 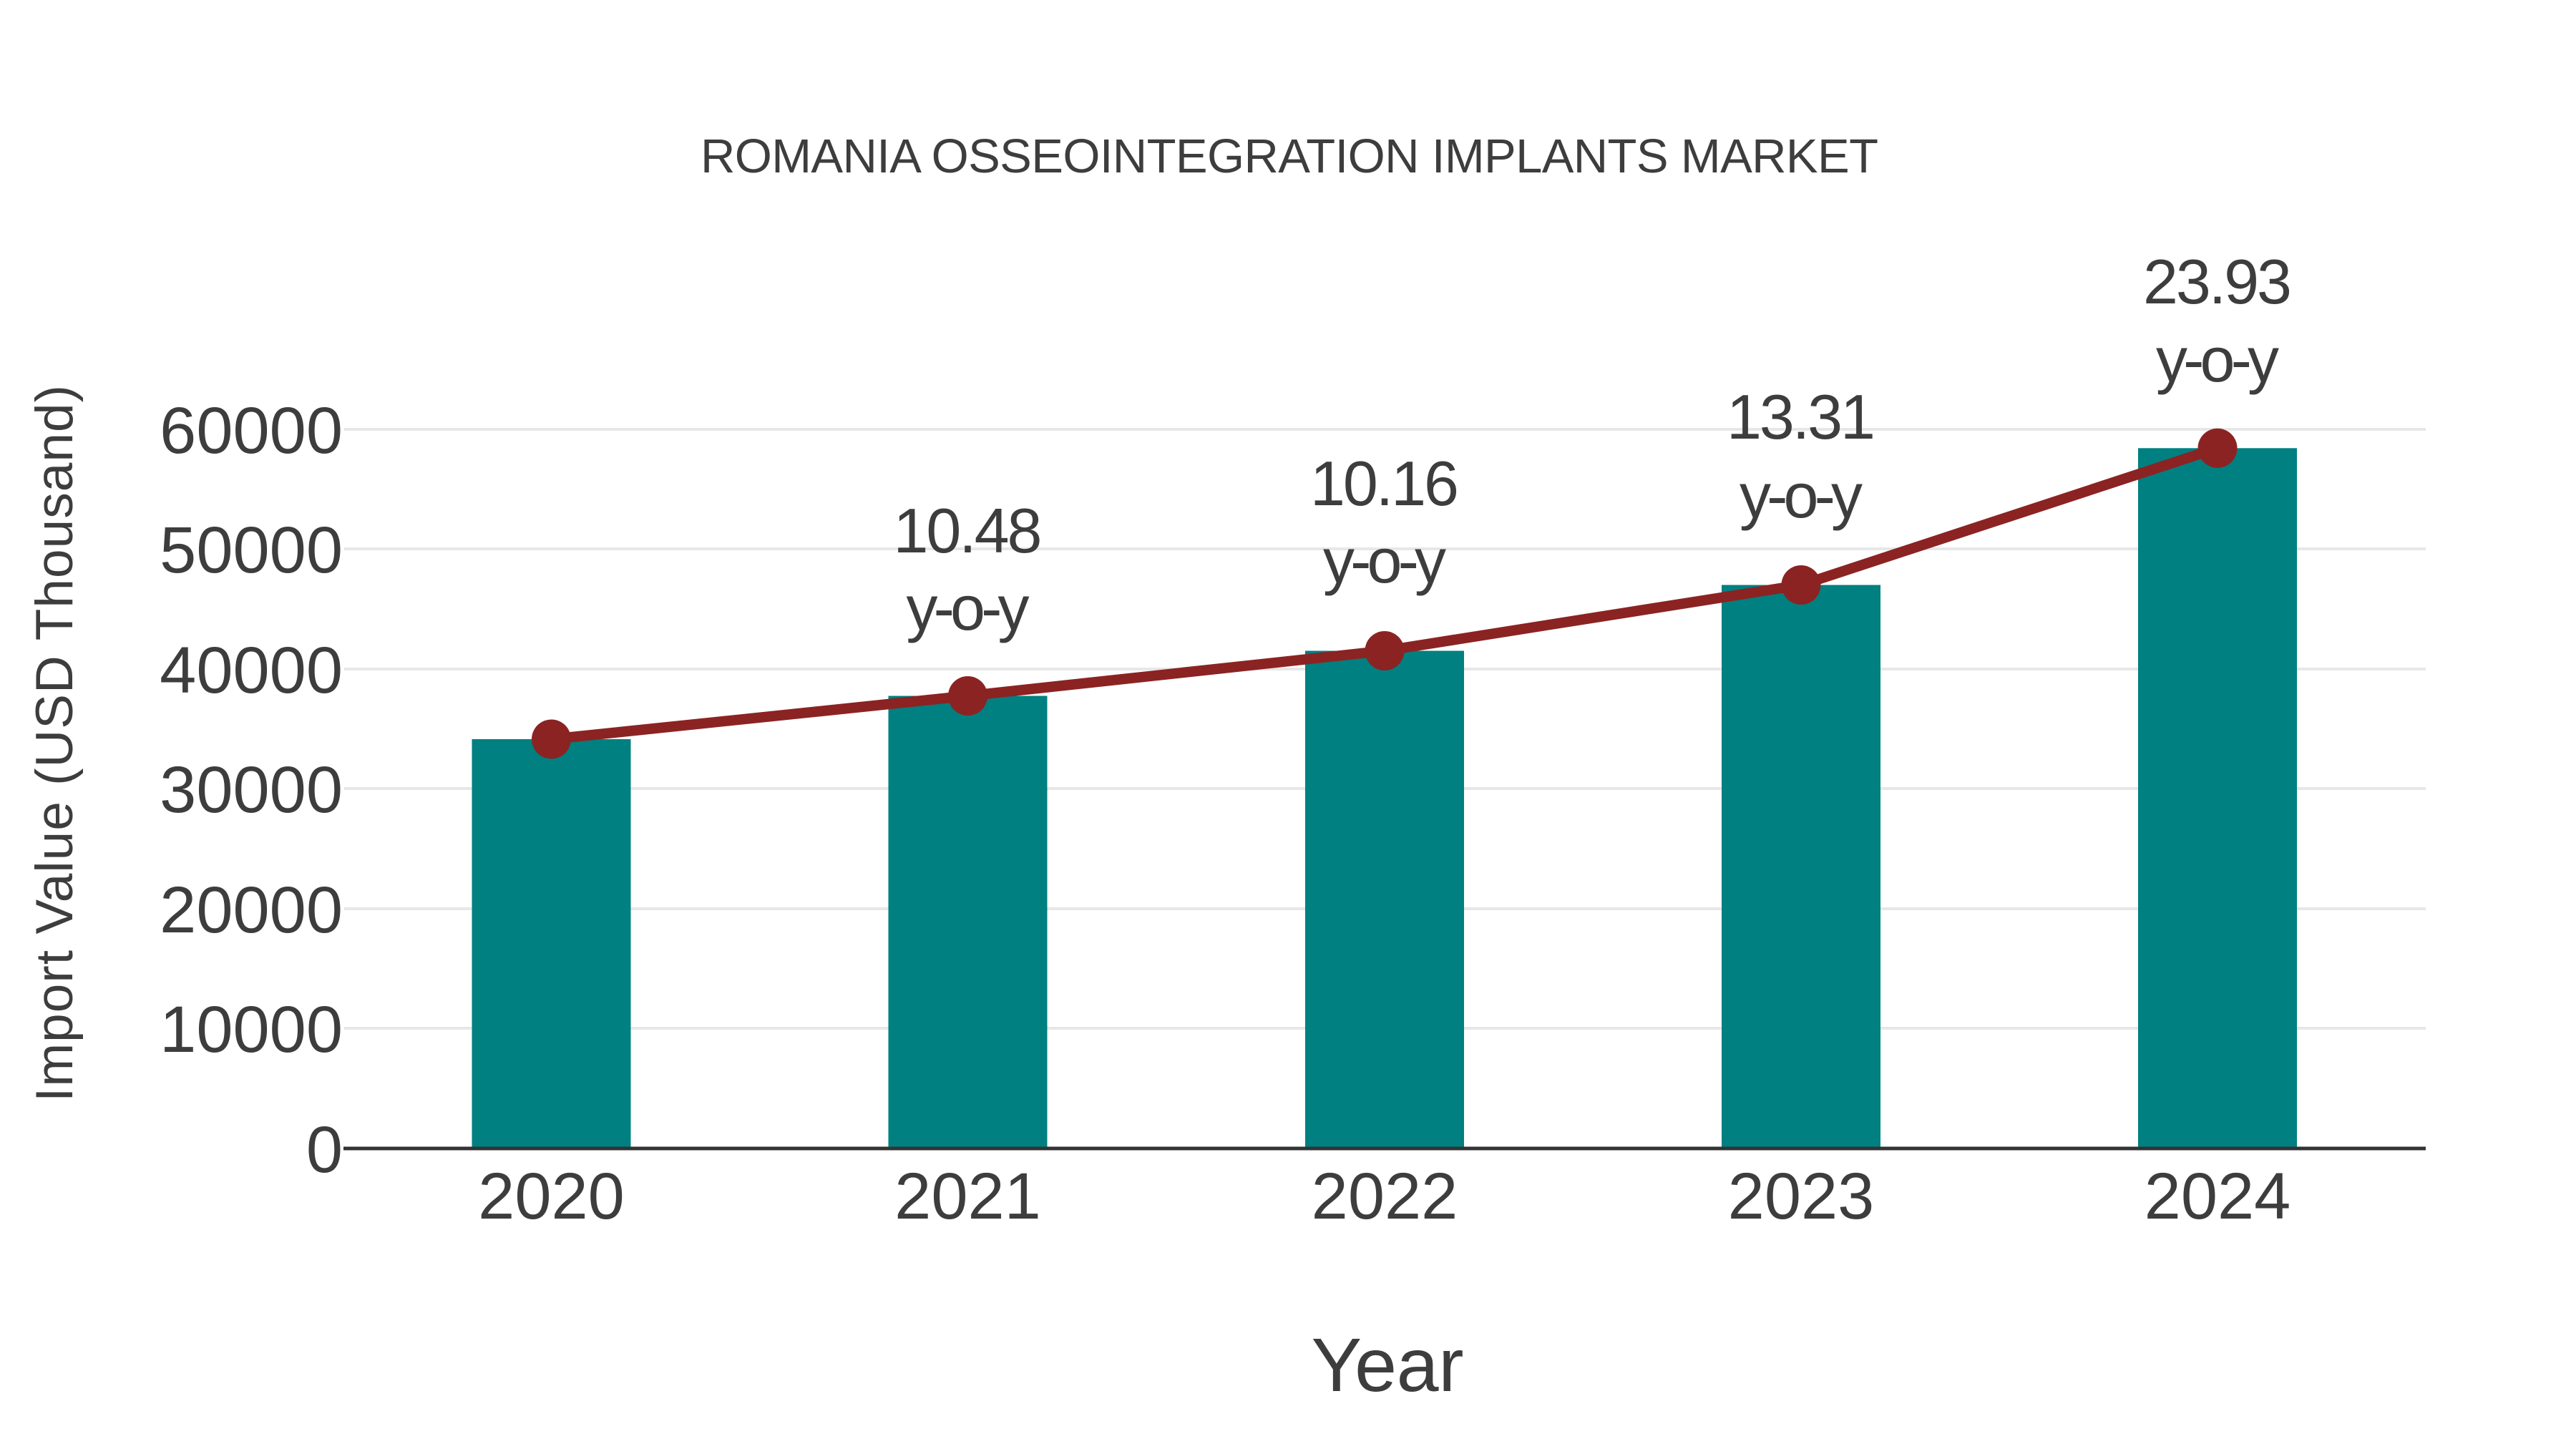 What do you see at coordinates (1289, 156) in the screenshot?
I see `svg-text:ROMANIA OSSEOINTEGRATION IMPLA: ROMANIA OSSEOINTEGRATION IMPLANTS MARKET` at bounding box center [1289, 156].